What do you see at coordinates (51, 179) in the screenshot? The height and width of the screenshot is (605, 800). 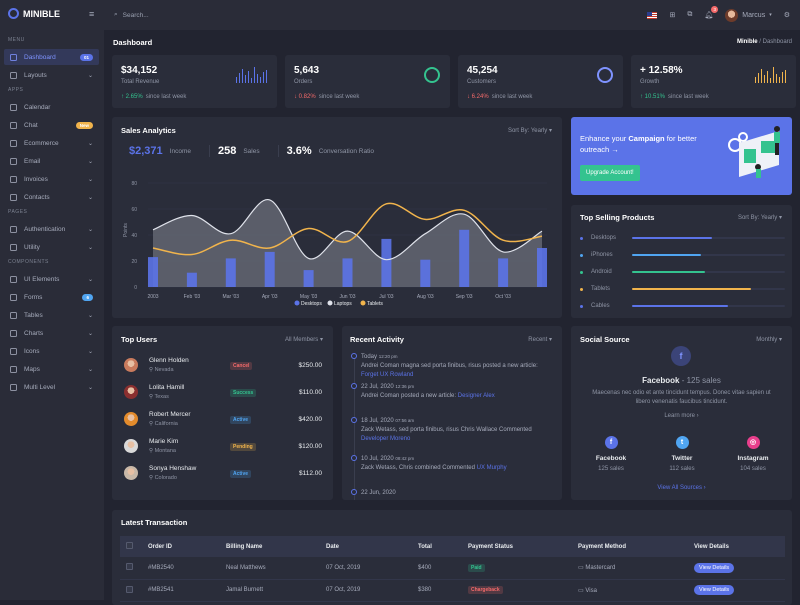 I see `sidebar-item-invoices: Invoices ⌄` at bounding box center [51, 179].